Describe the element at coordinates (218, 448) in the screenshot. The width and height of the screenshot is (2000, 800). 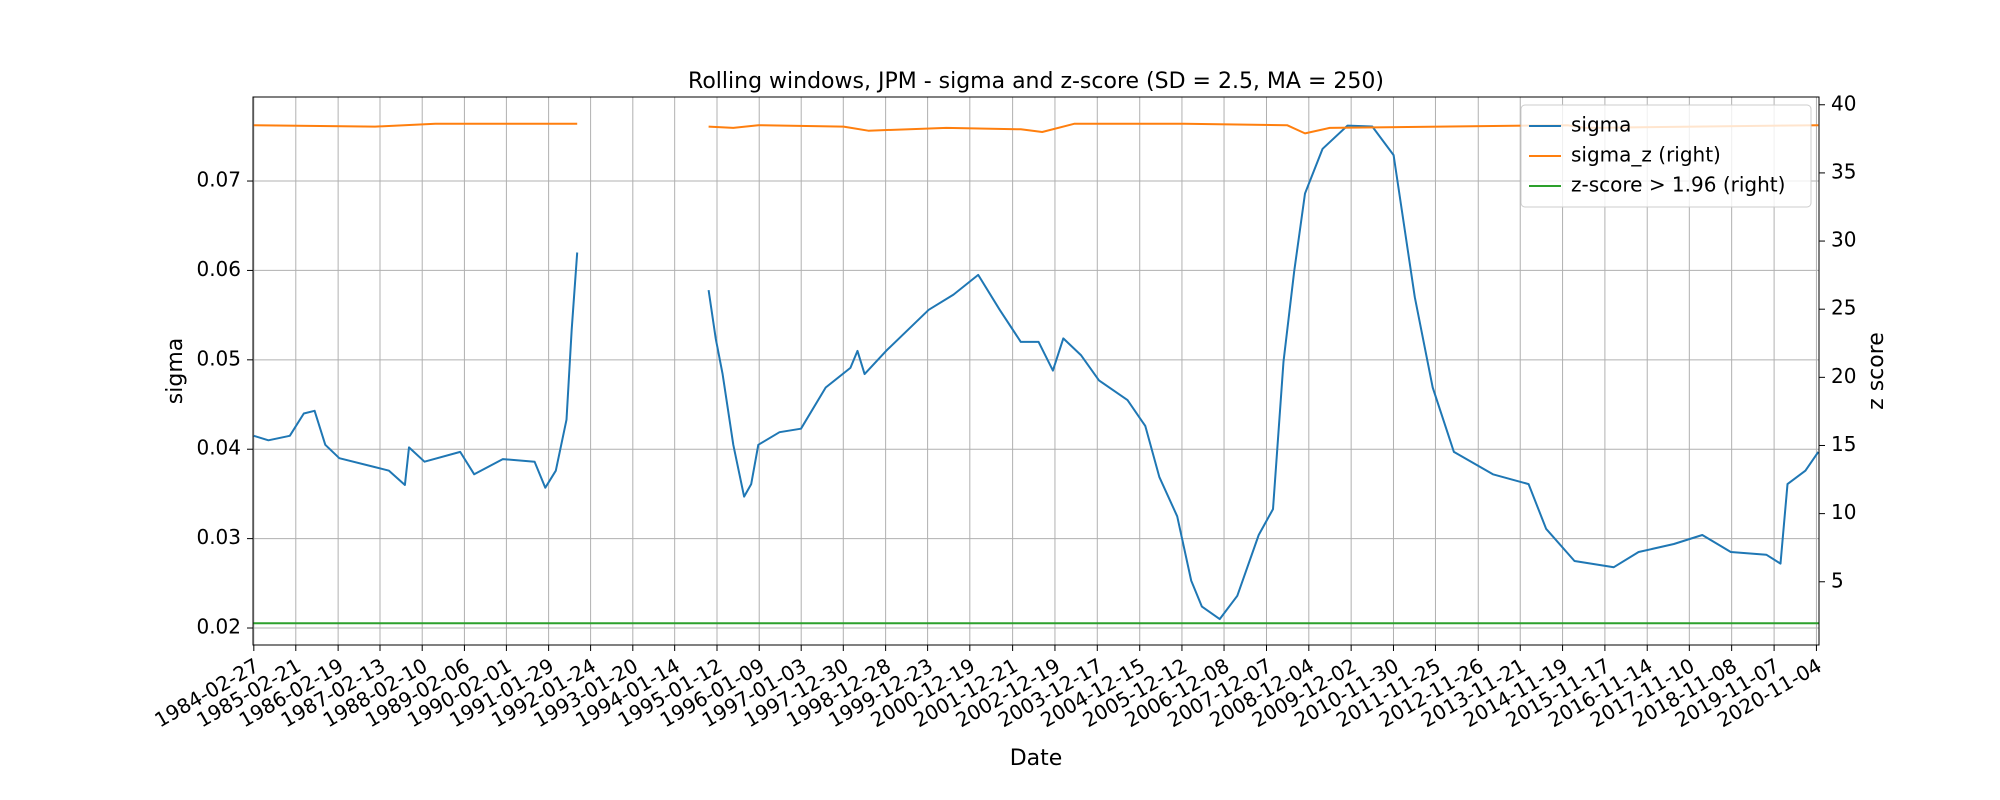
I see `y-tick-label: 0.04` at that location.